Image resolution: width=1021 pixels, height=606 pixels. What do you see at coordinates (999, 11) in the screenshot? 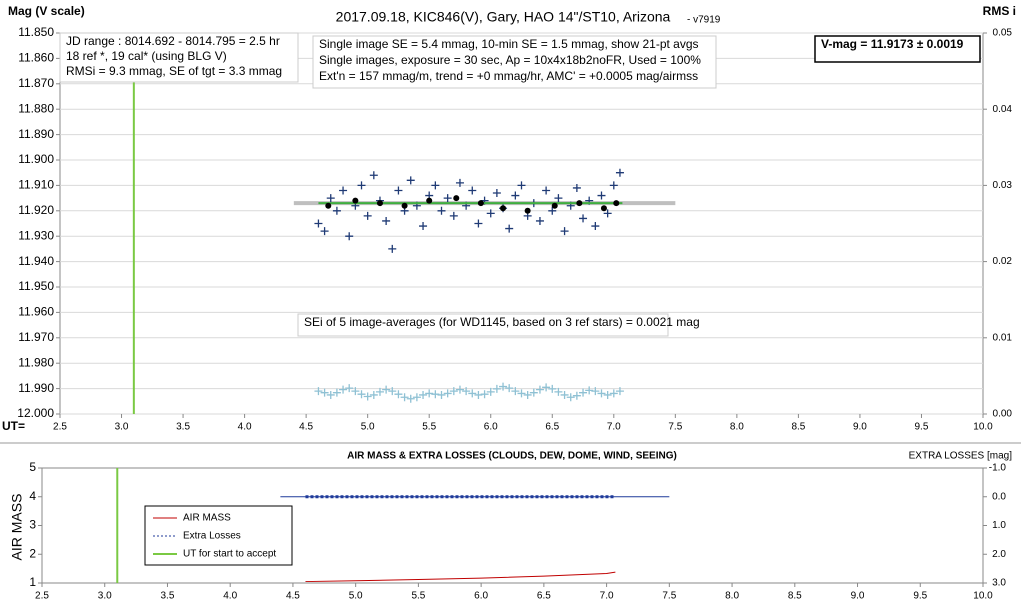
I see `y2-axis-label: RMS i` at bounding box center [999, 11].